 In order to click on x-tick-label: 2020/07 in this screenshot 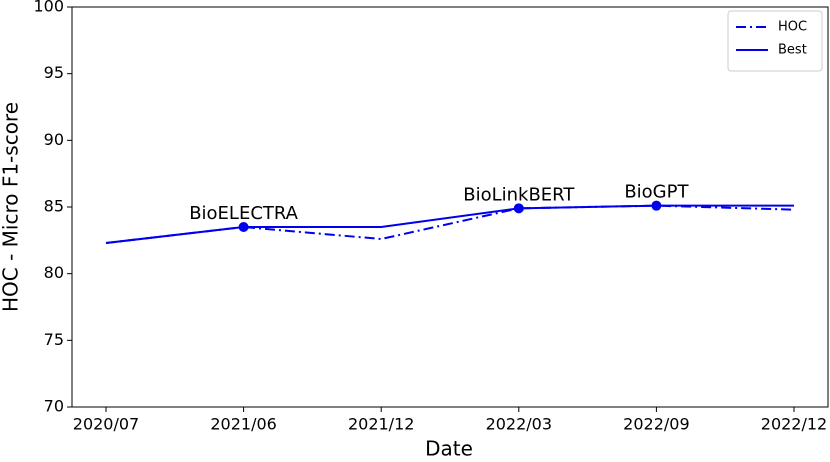, I will do `click(106, 424)`.